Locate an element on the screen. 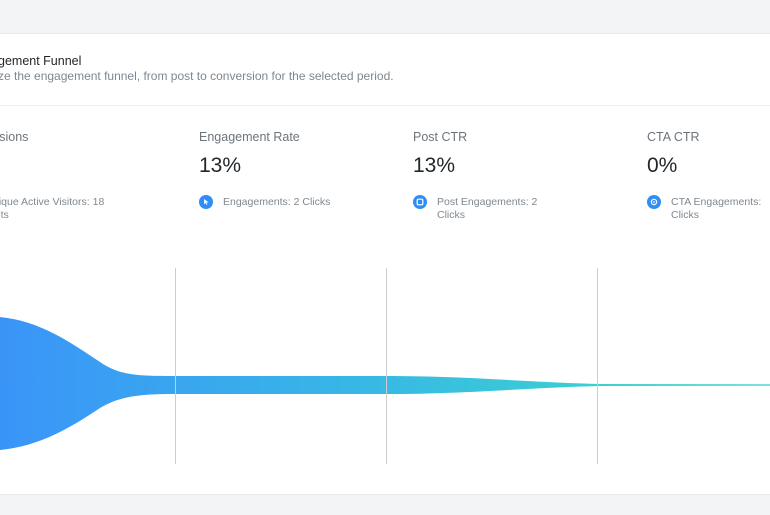 The image size is (770, 515). post-icon is located at coordinates (420, 202).